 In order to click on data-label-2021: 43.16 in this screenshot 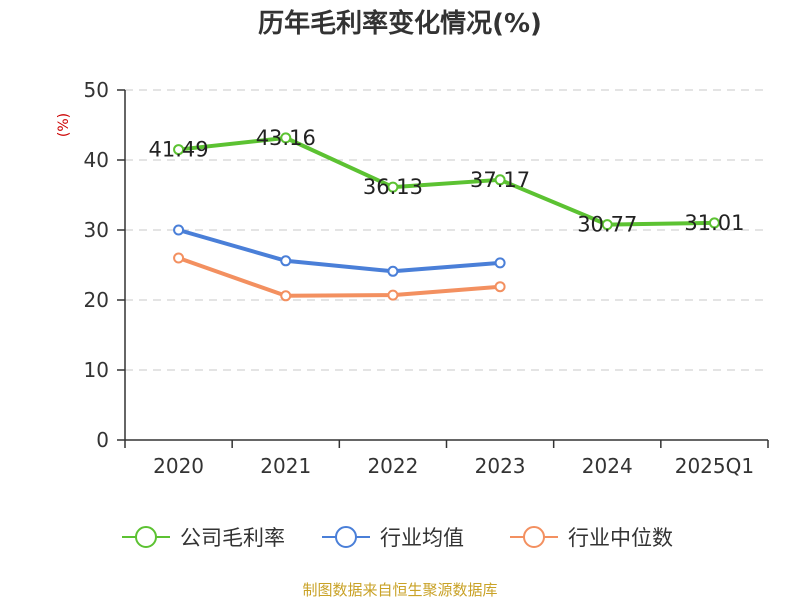, I will do `click(286, 138)`.